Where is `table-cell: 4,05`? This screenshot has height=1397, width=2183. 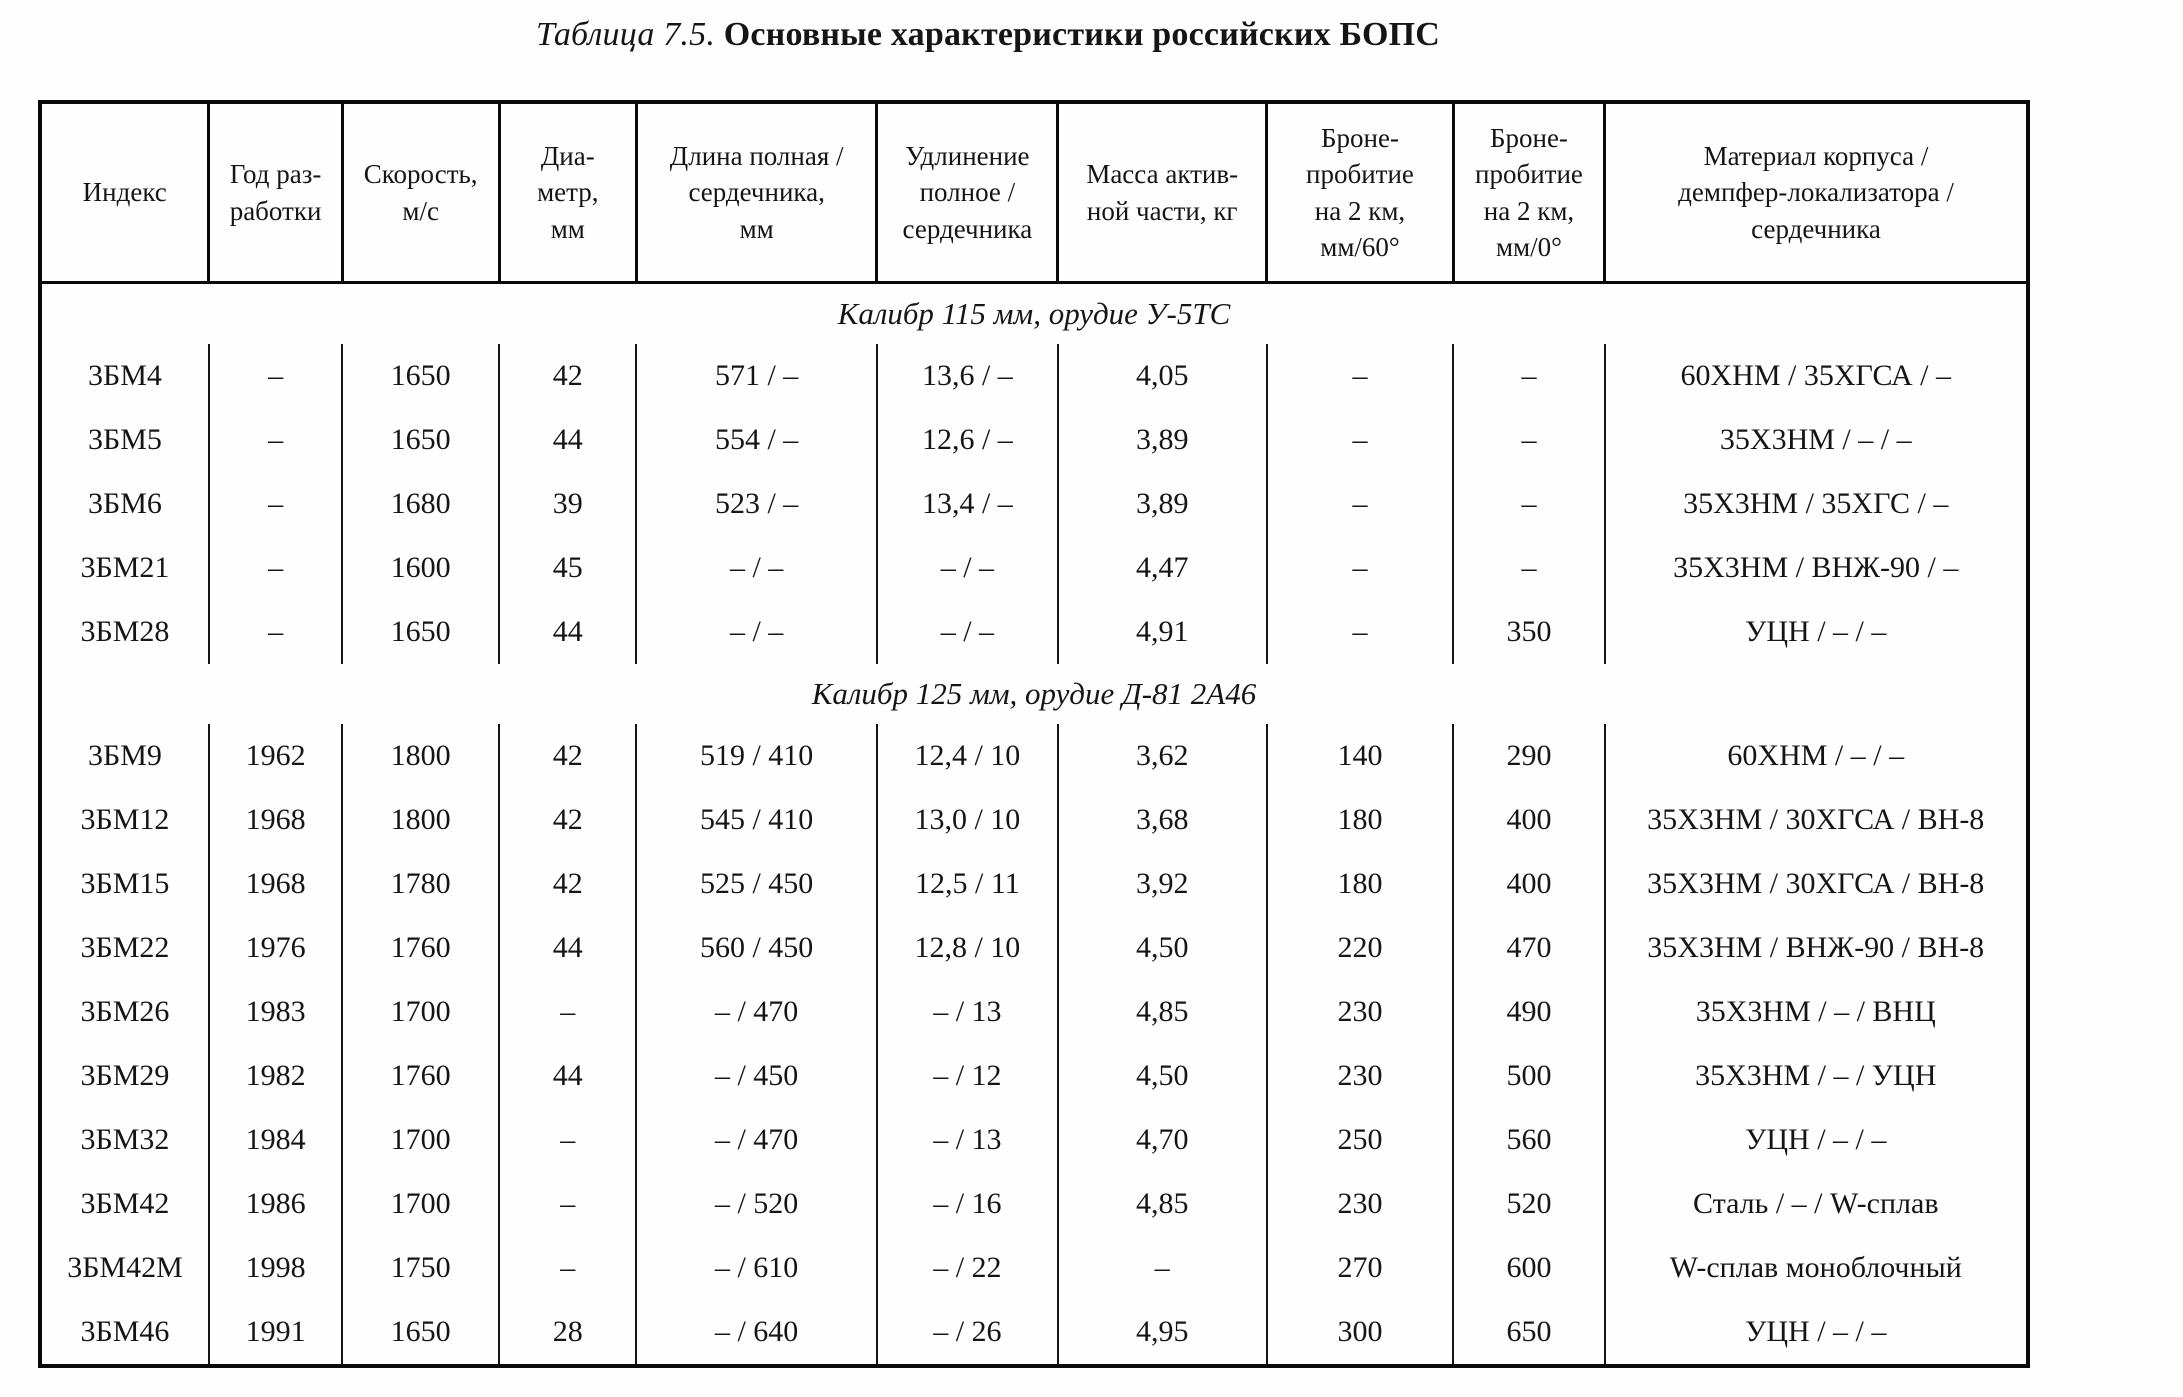 table-cell: 4,05 is located at coordinates (1161, 376).